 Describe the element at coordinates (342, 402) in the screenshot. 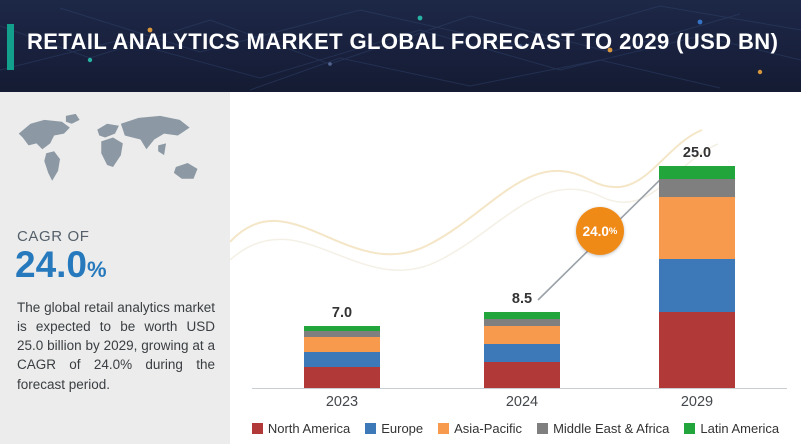

I see `x-axis-label: 2023` at that location.